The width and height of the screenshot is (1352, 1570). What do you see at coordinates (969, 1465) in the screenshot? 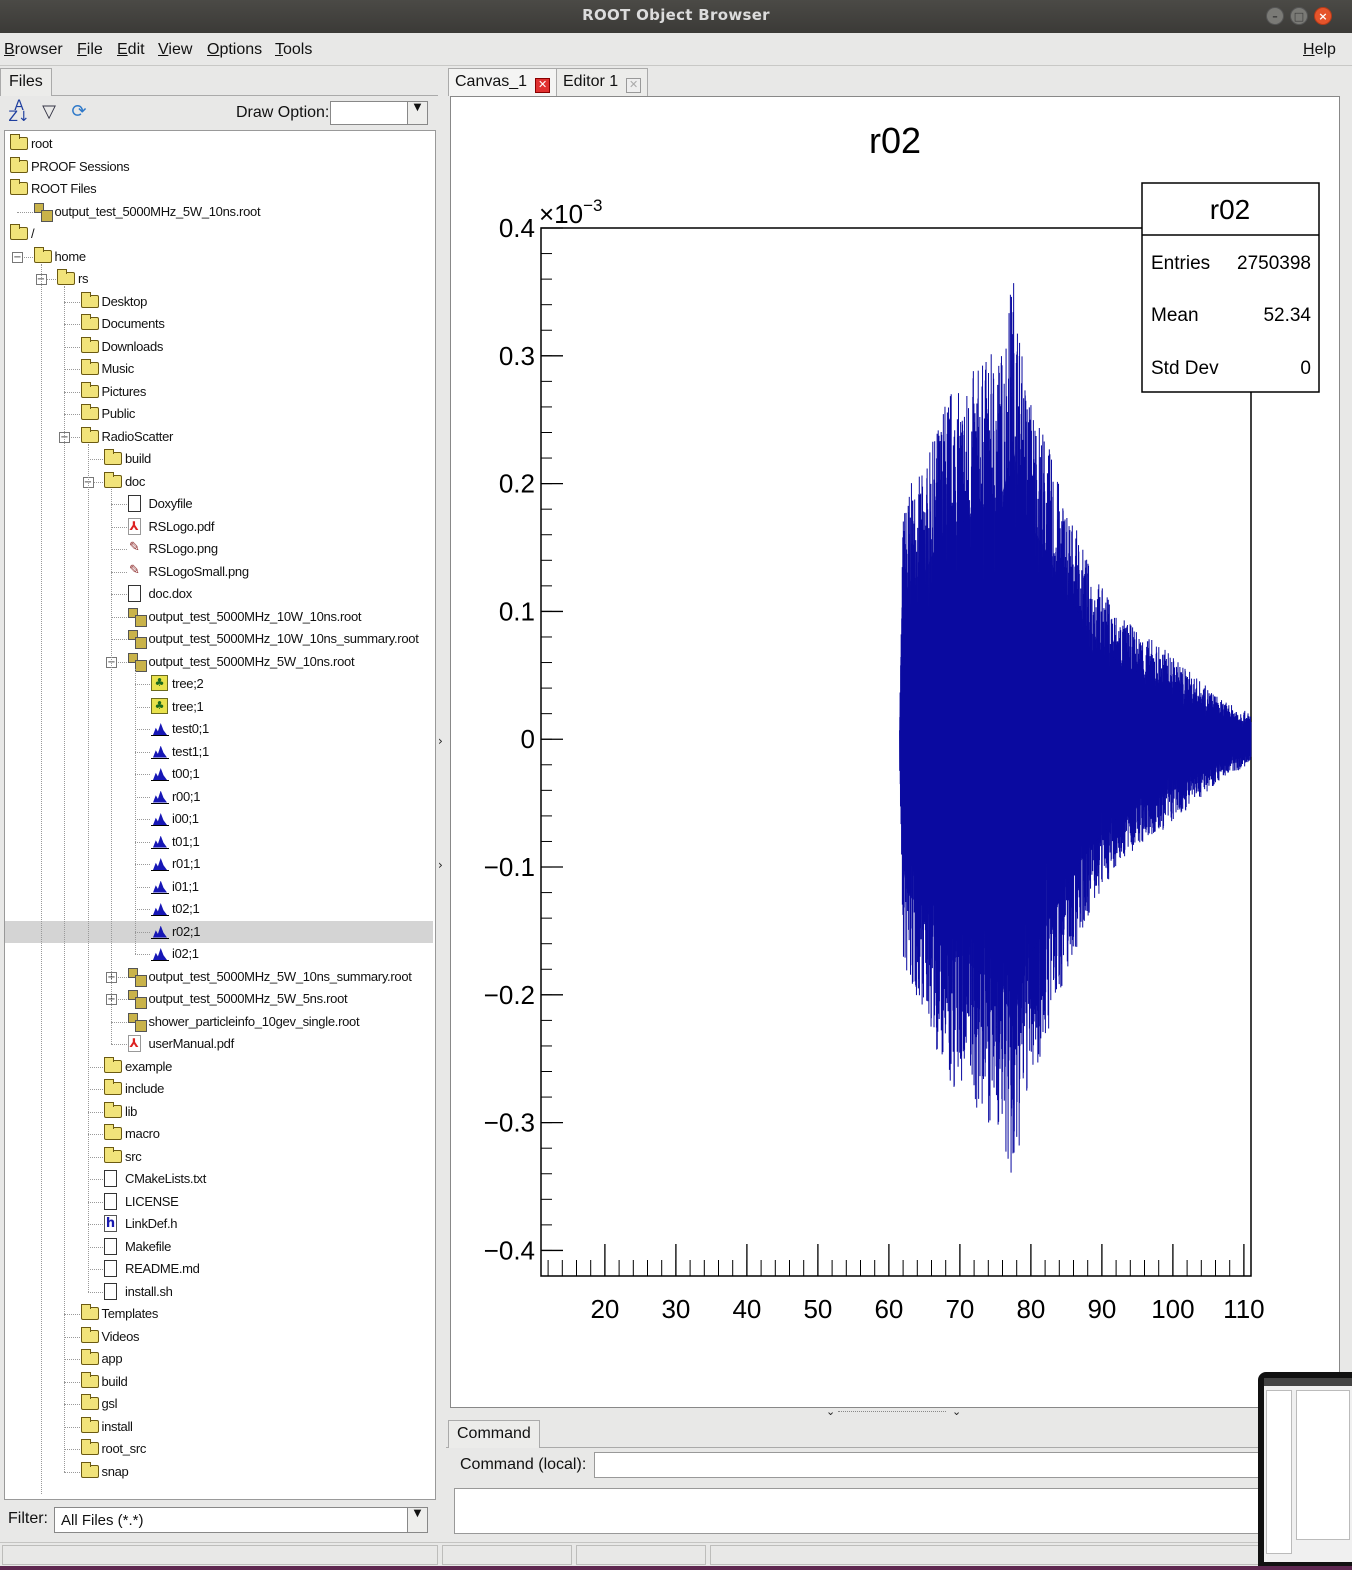
I see `command-input` at bounding box center [969, 1465].